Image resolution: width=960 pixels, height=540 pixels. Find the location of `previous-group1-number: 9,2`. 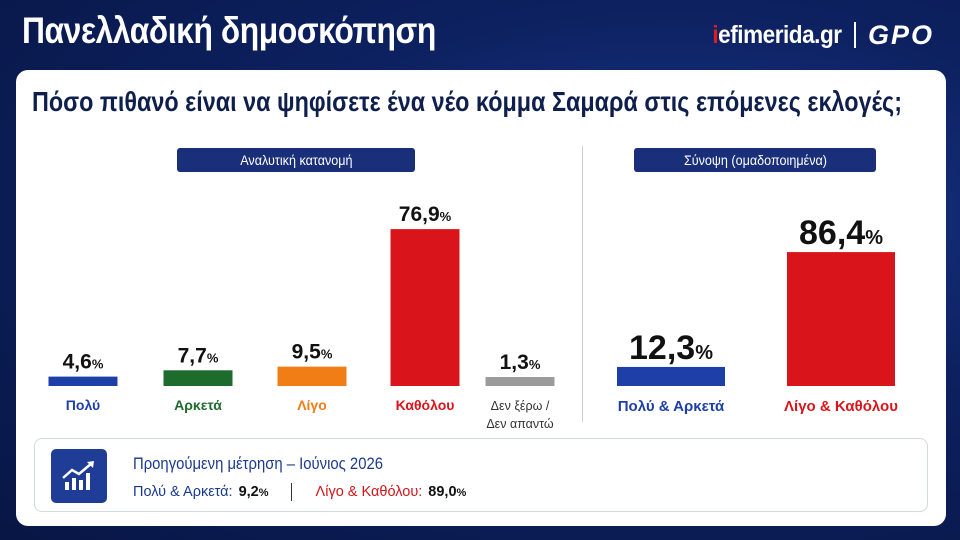

previous-group1-number: 9,2 is located at coordinates (248, 492).